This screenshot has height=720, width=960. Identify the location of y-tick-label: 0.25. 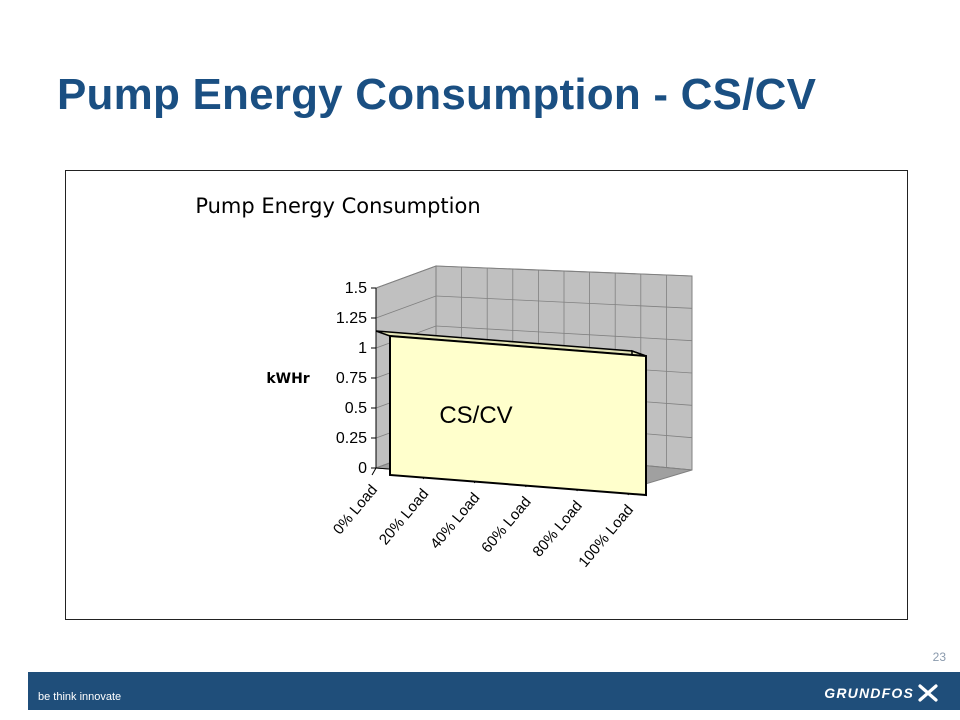
(351, 438).